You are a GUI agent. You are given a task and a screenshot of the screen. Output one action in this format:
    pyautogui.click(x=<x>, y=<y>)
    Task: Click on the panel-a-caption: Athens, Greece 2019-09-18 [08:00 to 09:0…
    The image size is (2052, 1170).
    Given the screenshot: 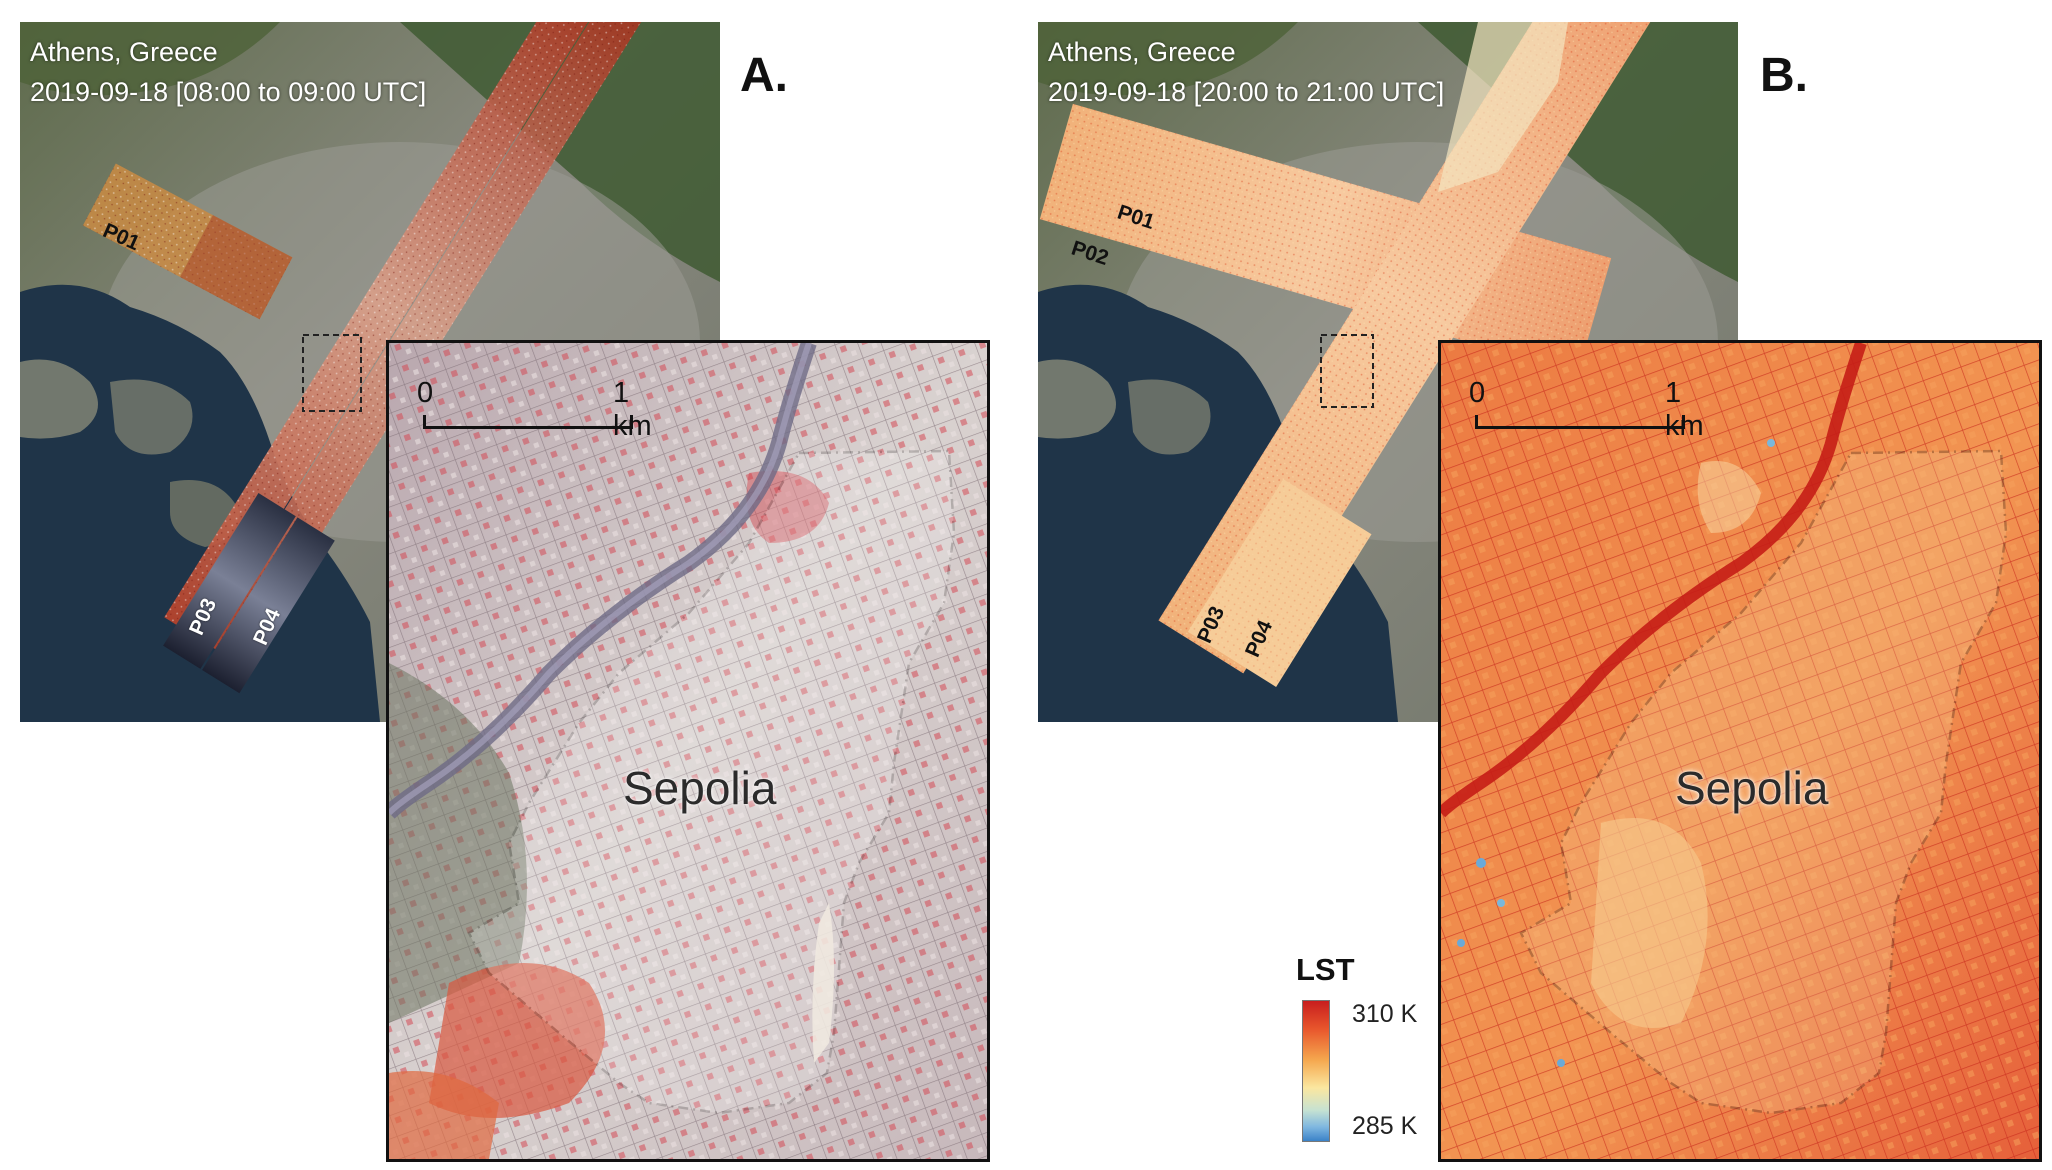 What is the action you would take?
    pyautogui.click(x=228, y=72)
    